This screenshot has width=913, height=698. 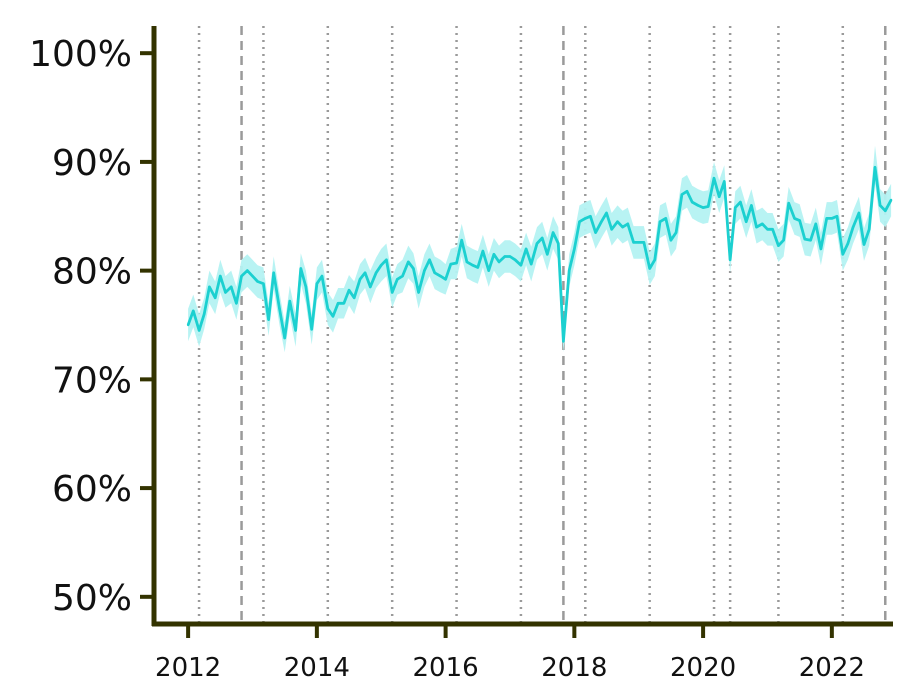 I want to click on x-axis-ticks: 2012 2014 2016 2018 2020 2022, so click(x=510, y=653).